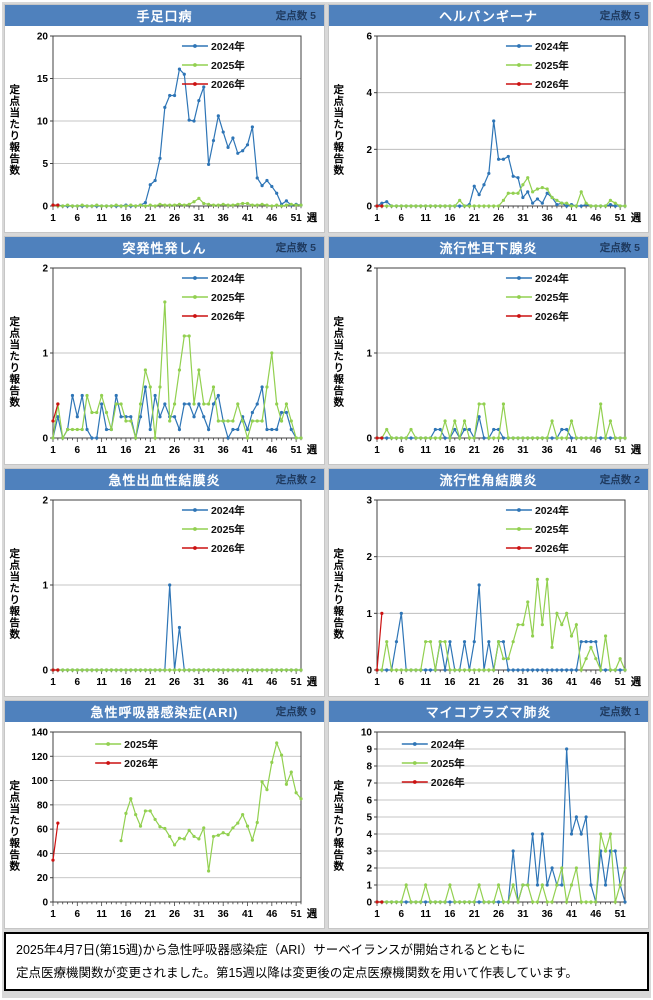 The height and width of the screenshot is (1000, 653). Describe the element at coordinates (367, 732) in the screenshot. I see `svg-text: 10` at that location.